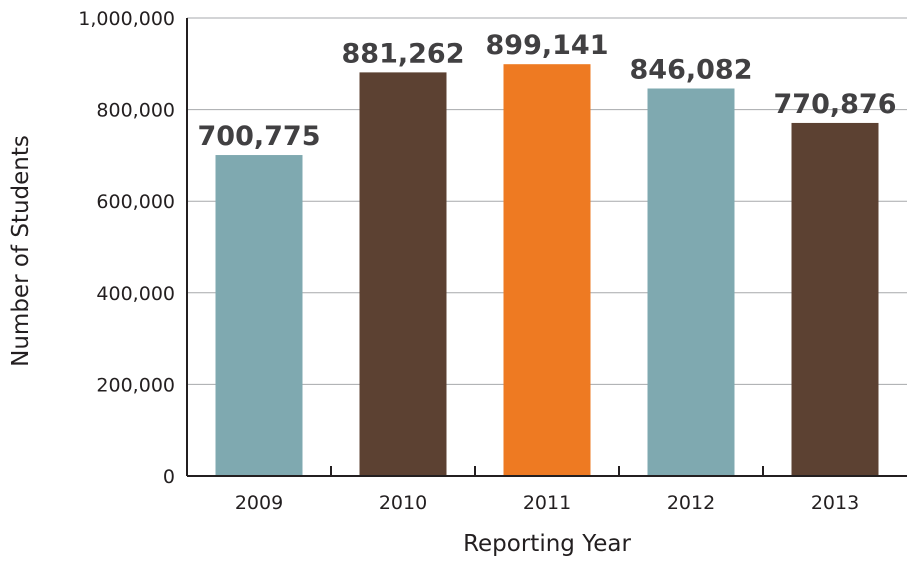 This screenshot has height=564, width=910. Describe the element at coordinates (135, 294) in the screenshot. I see `y-tick-label: 400,000` at that location.